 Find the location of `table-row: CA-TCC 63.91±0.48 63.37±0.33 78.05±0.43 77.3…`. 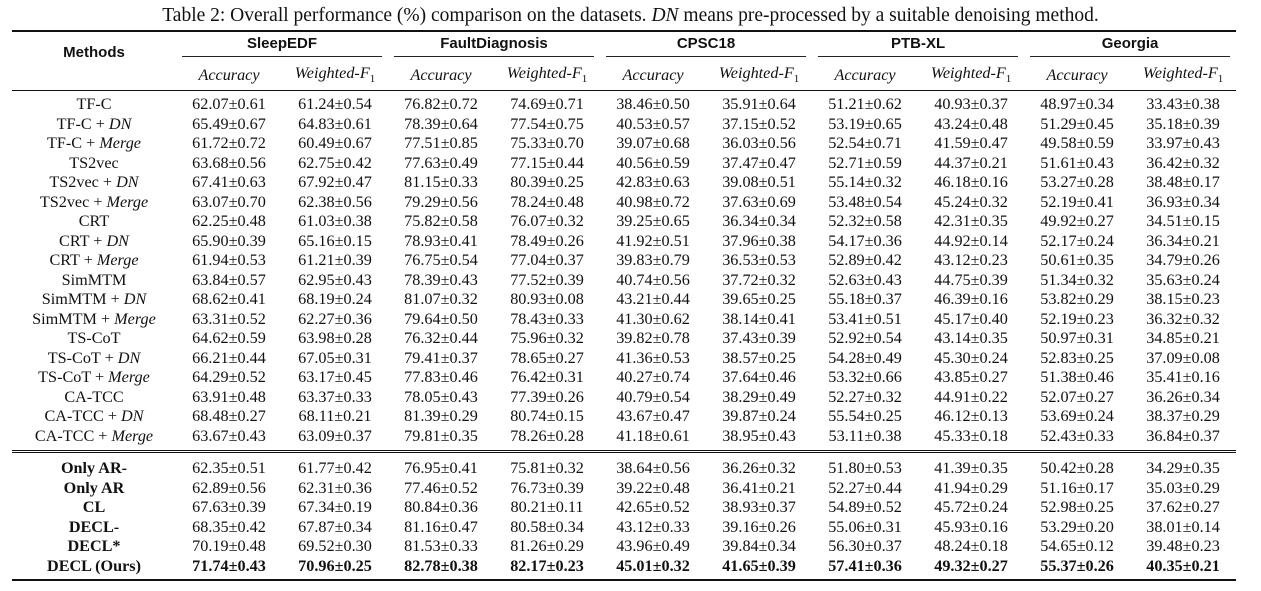

table-row: CA-TCC 63.91±0.48 63.37±0.33 78.05±0.43 77.3… is located at coordinates (624, 398).